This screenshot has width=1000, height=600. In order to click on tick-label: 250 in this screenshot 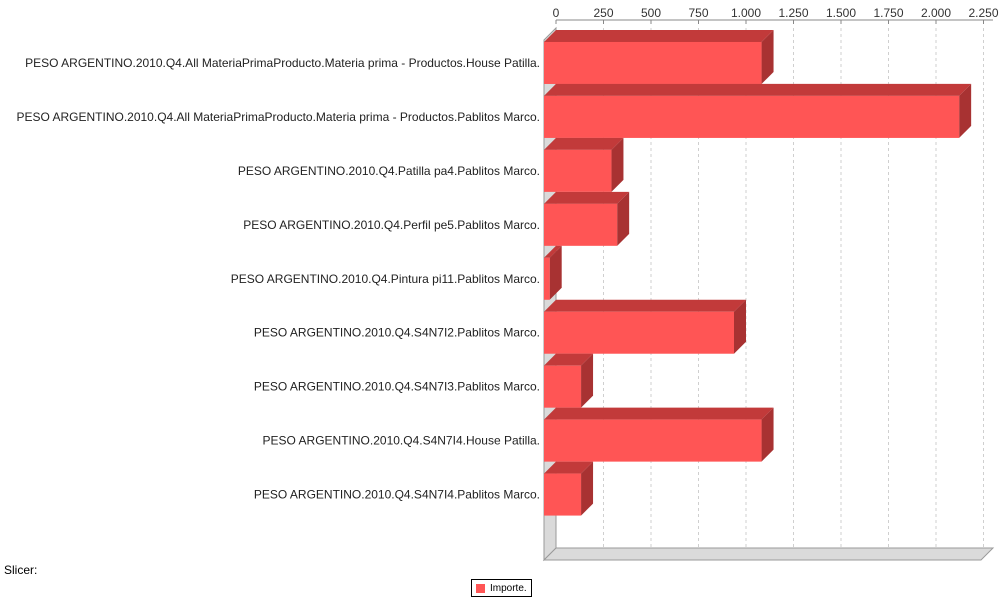, I will do `click(603, 13)`.